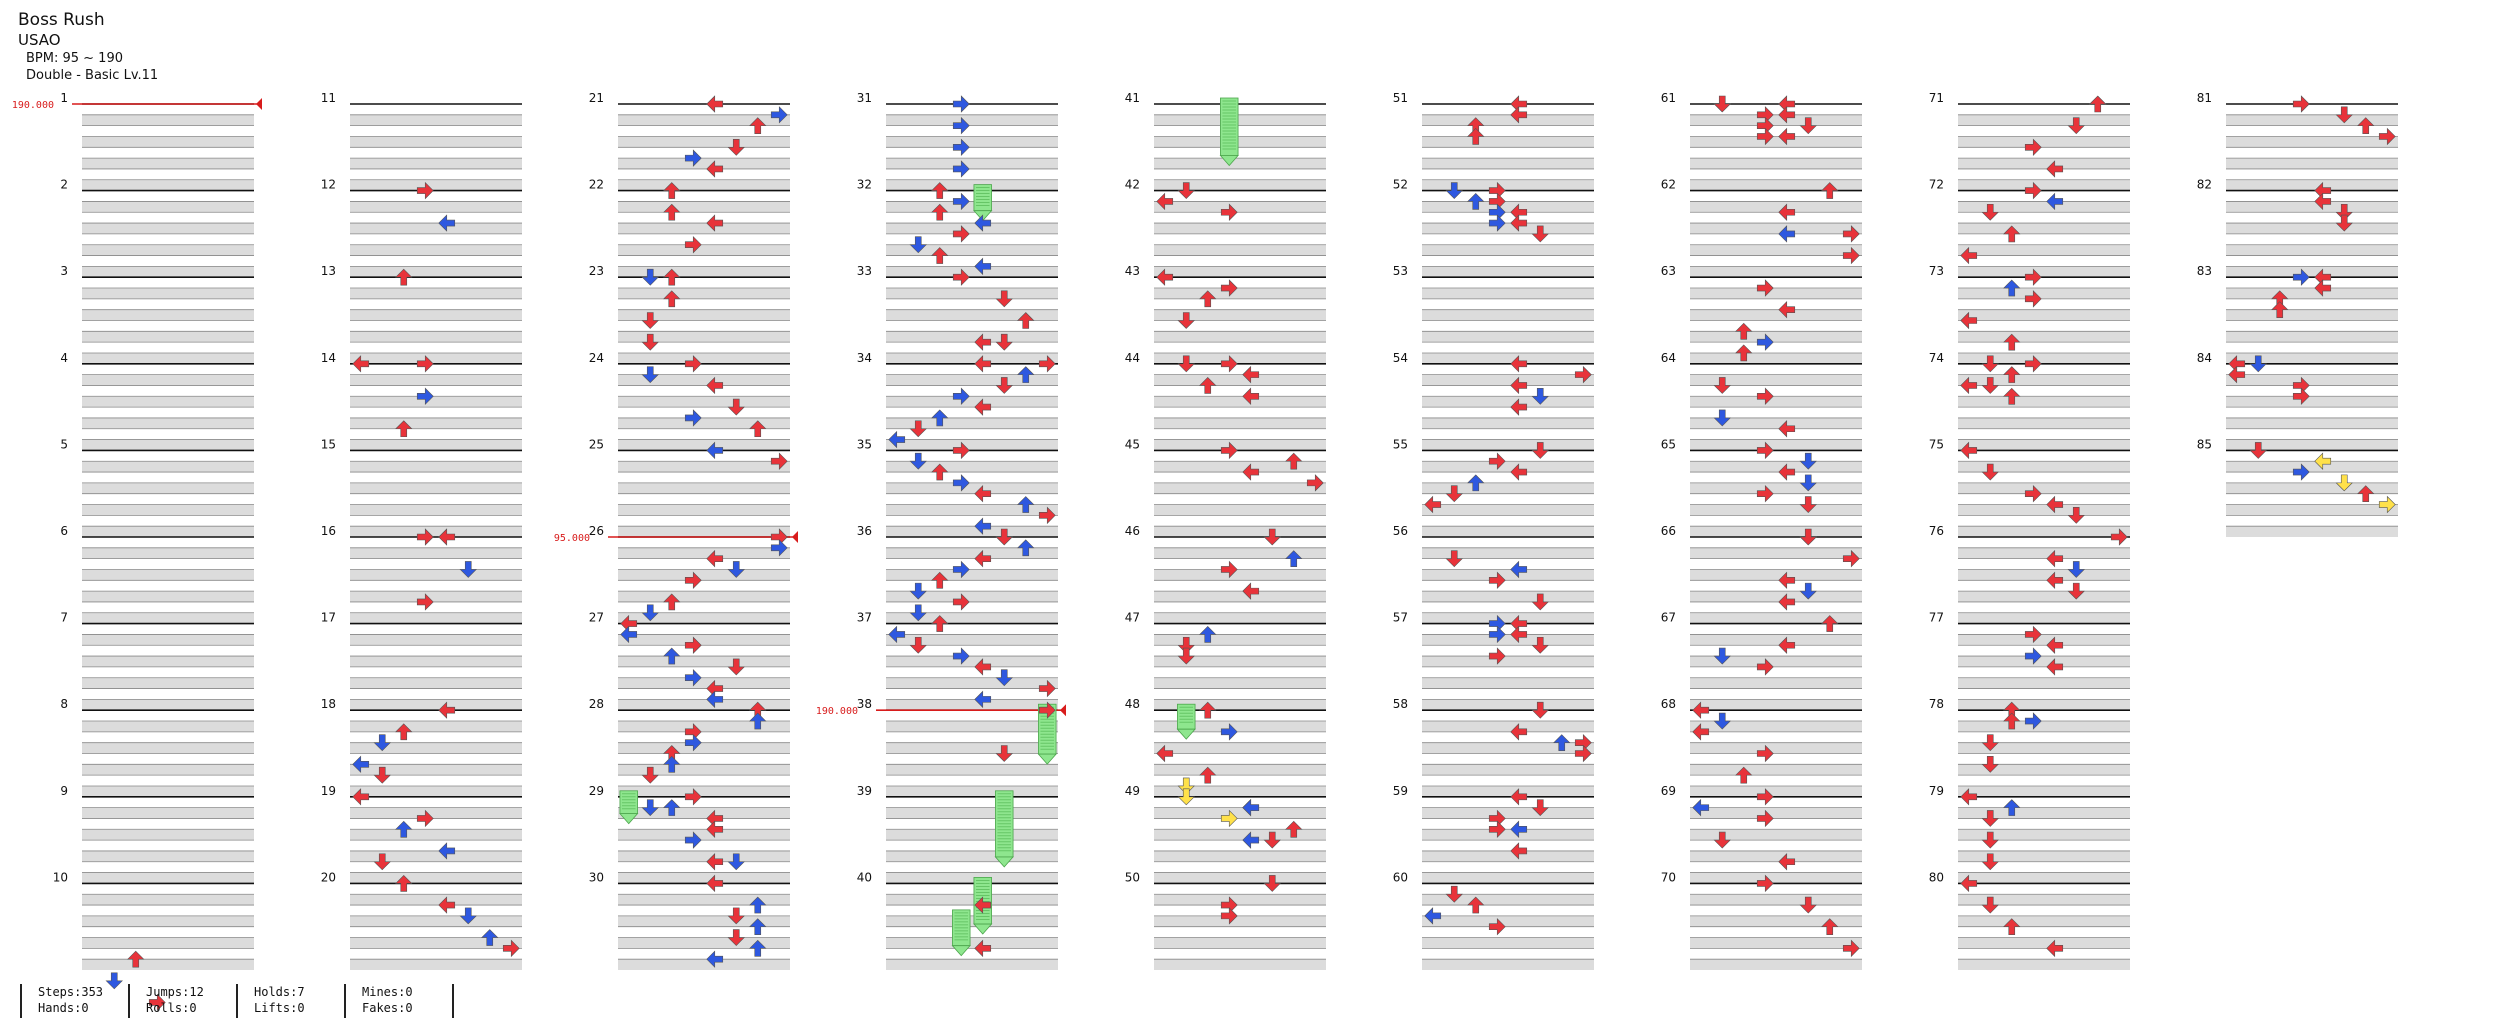 The height and width of the screenshot is (1024, 2516). I want to click on measure-number: 40, so click(864, 877).